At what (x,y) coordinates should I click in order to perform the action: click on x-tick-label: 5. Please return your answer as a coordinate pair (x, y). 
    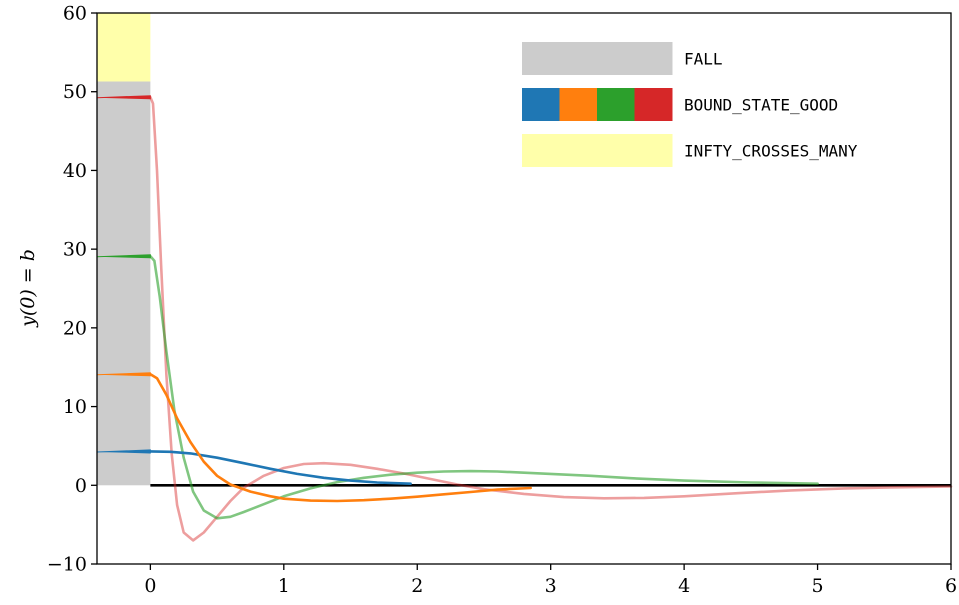
    Looking at the image, I should click on (818, 586).